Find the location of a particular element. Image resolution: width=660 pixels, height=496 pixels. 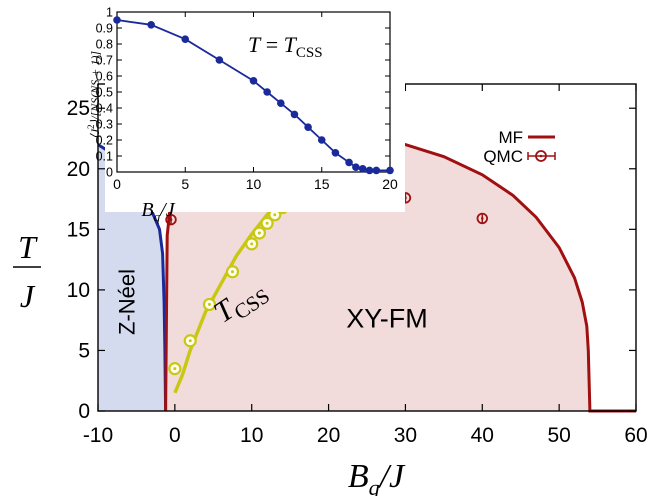

y-tick-label: 5 is located at coordinates (84, 350).